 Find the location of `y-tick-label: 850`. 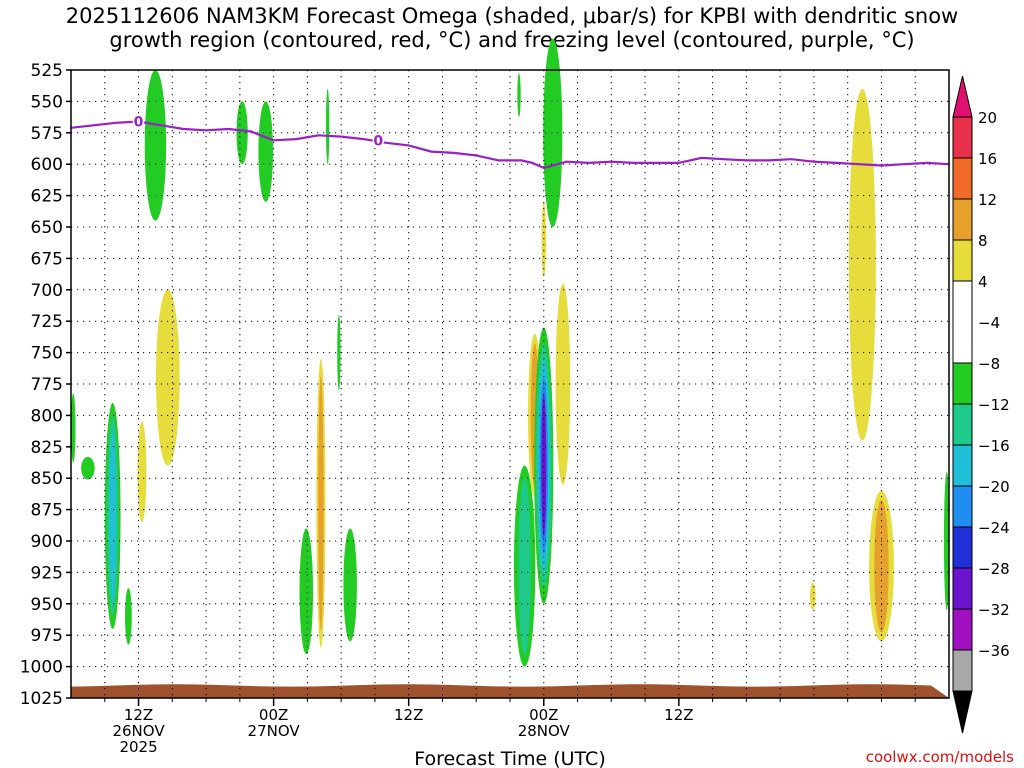

y-tick-label: 850 is located at coordinates (47, 479).